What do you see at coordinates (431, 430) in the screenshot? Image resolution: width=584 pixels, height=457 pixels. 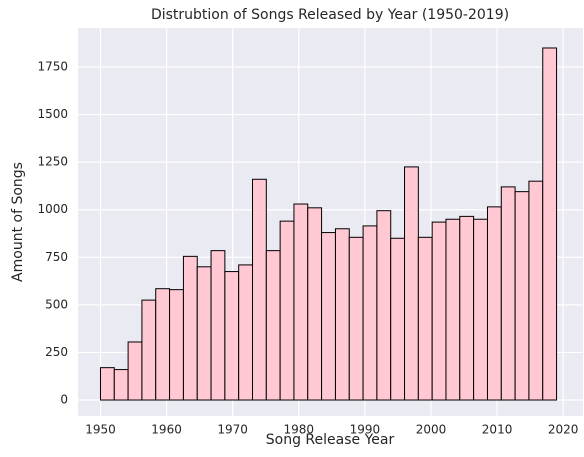 I see `x-tick-label: 2000` at bounding box center [431, 430].